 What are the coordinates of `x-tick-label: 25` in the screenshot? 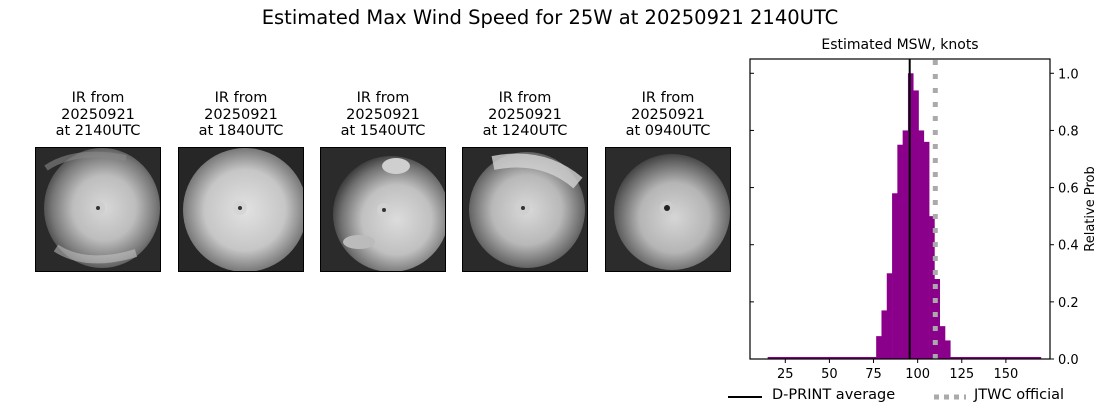 It's located at (785, 374).